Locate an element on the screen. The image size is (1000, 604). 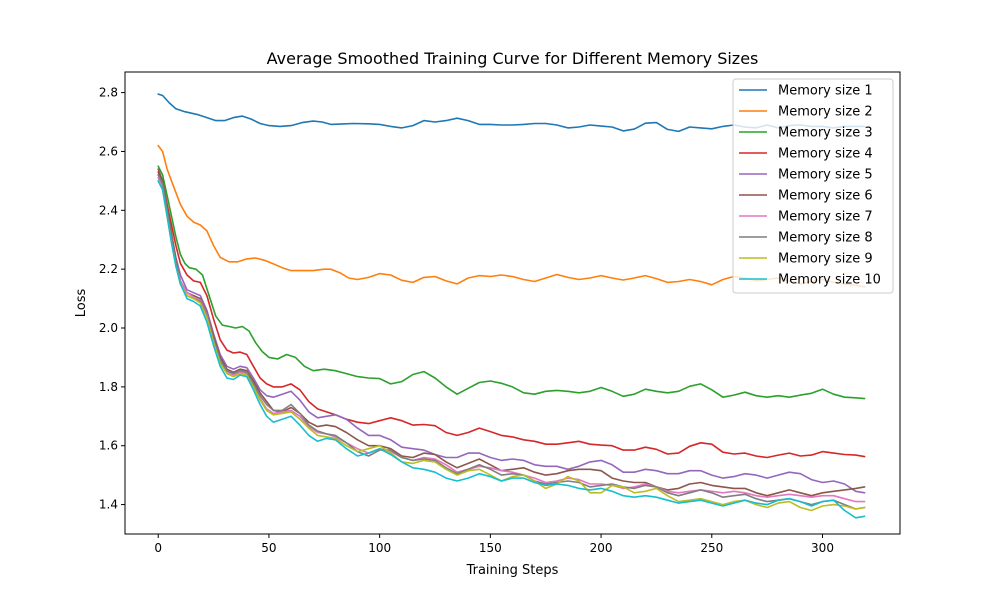
x-axis: 0 50 100 150 200 250 300 is located at coordinates (494, 544).